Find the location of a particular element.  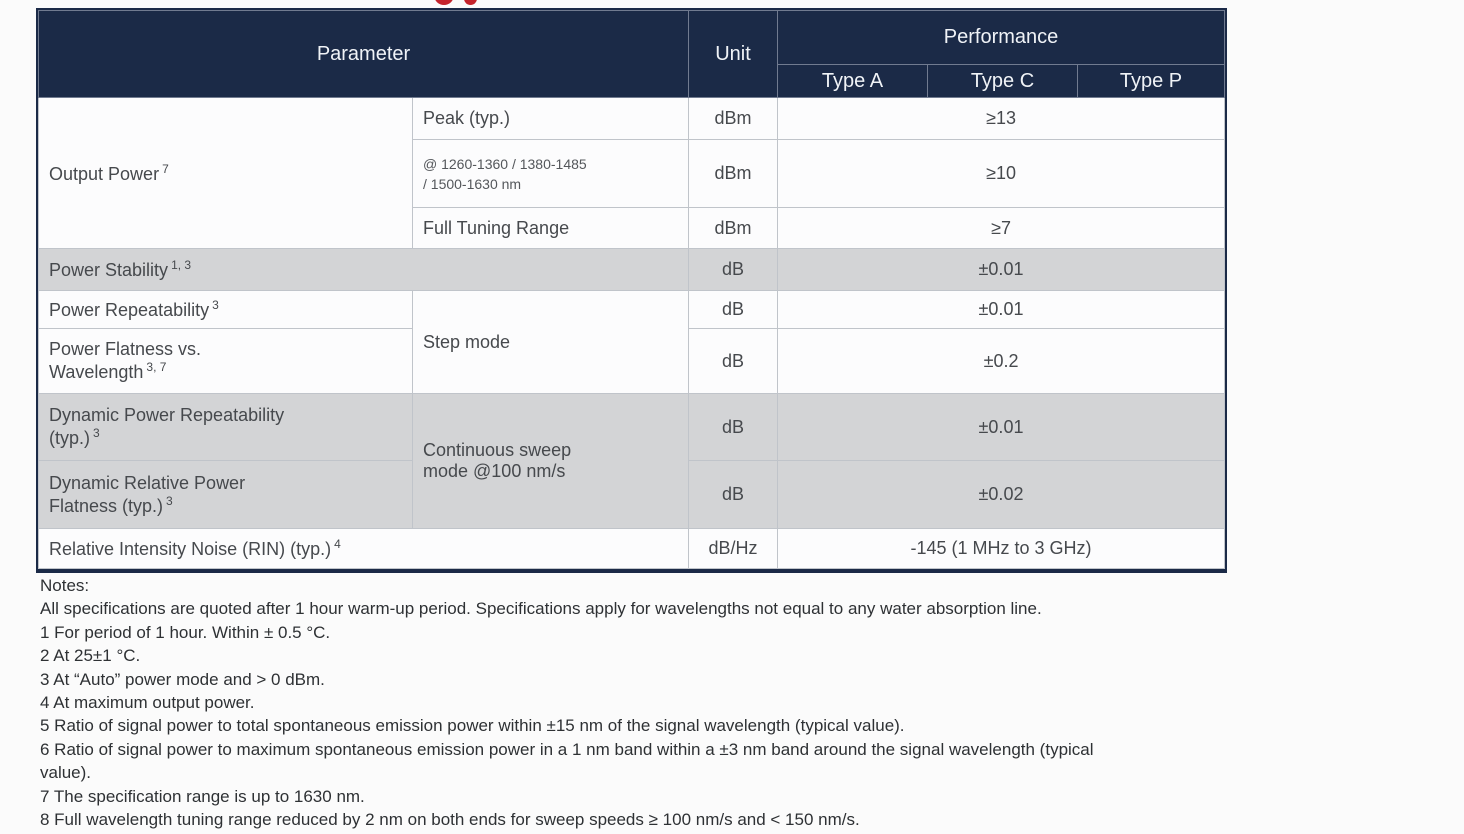

param-label: Output Power is located at coordinates (104, 173).